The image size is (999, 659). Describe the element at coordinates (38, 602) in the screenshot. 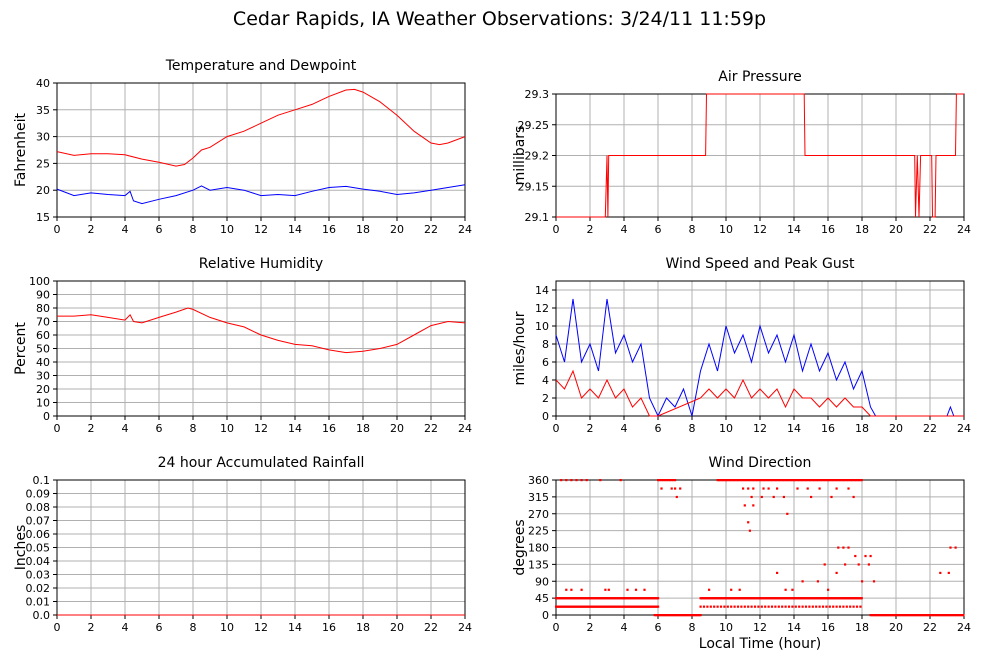

I see `y-tick-label: 0.01` at that location.